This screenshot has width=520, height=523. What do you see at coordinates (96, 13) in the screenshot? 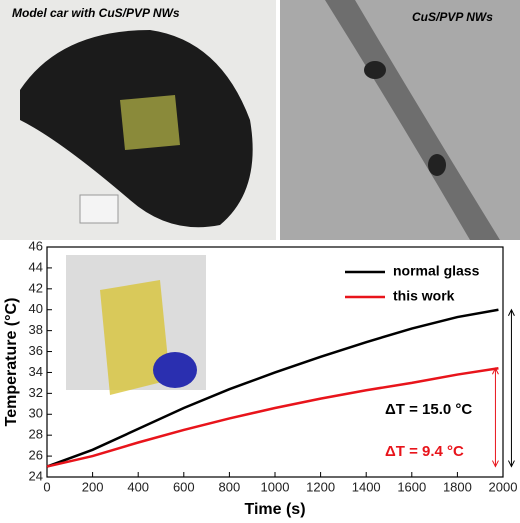
I see `photo-label: Model car with CuS/PVP NWs` at bounding box center [96, 13].